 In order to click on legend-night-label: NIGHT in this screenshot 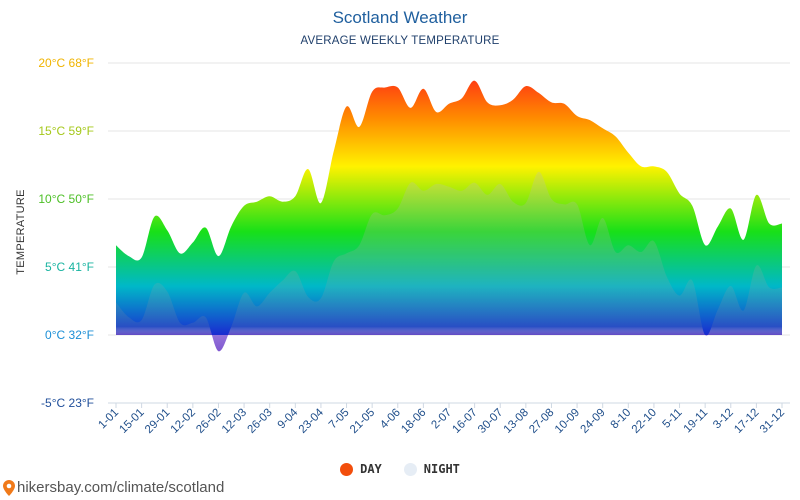, I will do `click(441, 469)`.